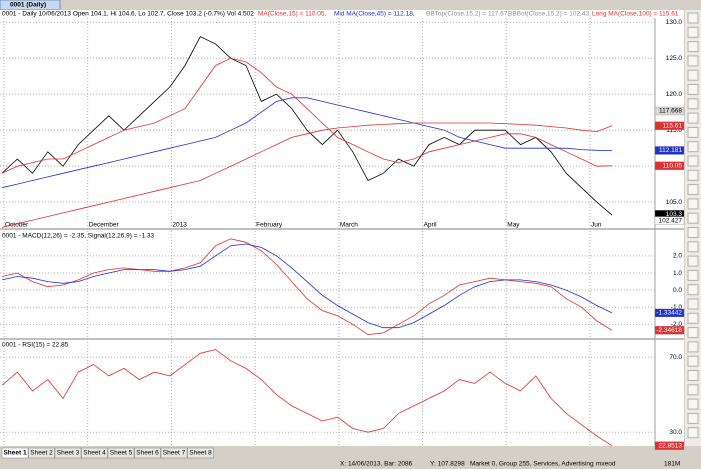 The width and height of the screenshot is (701, 469). I want to click on value-tag-label: 103.3, so click(674, 214).